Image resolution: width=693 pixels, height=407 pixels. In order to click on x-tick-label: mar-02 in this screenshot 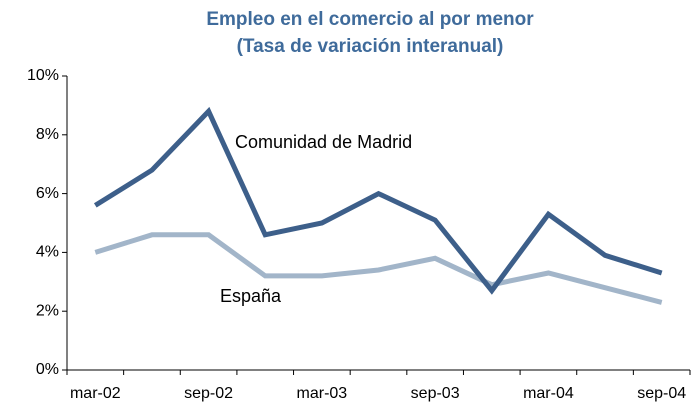, I will do `click(95, 393)`.